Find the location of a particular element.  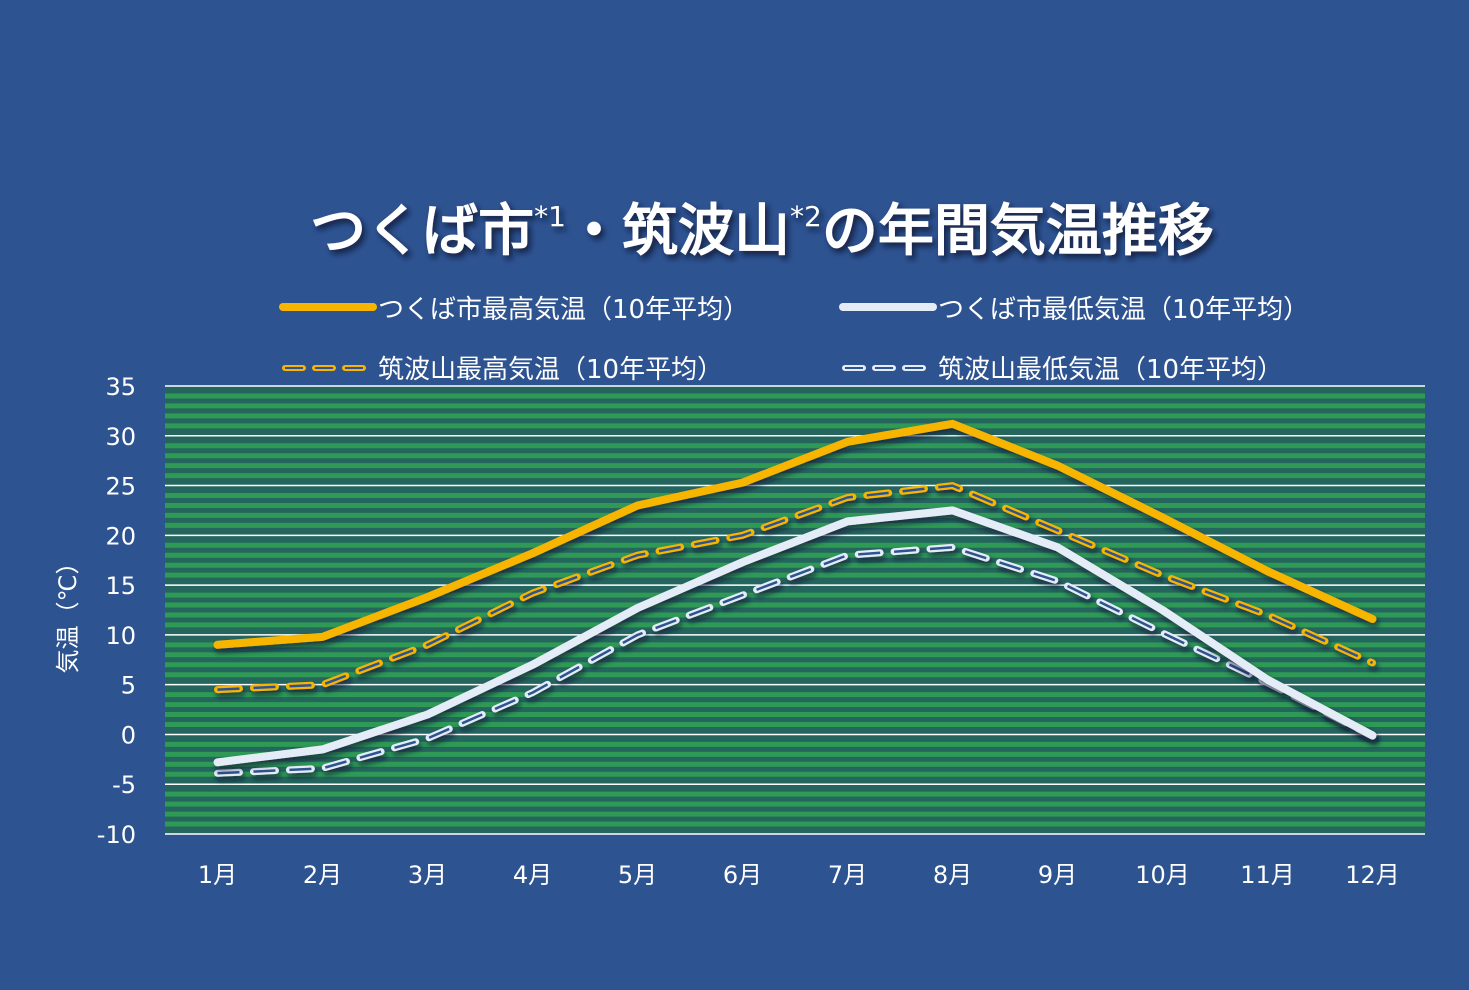

y-tick-label: 35 is located at coordinates (120, 387).